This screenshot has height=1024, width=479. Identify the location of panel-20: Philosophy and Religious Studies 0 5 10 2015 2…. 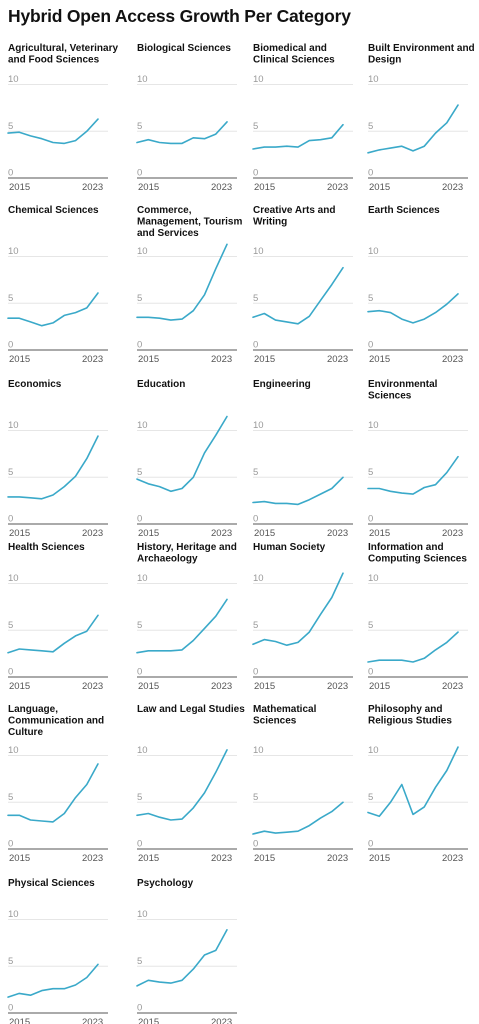
(417, 784).